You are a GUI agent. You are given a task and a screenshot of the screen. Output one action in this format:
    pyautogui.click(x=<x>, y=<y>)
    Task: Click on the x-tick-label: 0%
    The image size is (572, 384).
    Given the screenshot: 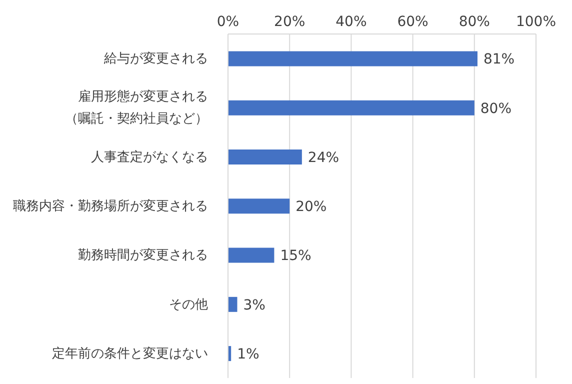 What is the action you would take?
    pyautogui.click(x=228, y=22)
    